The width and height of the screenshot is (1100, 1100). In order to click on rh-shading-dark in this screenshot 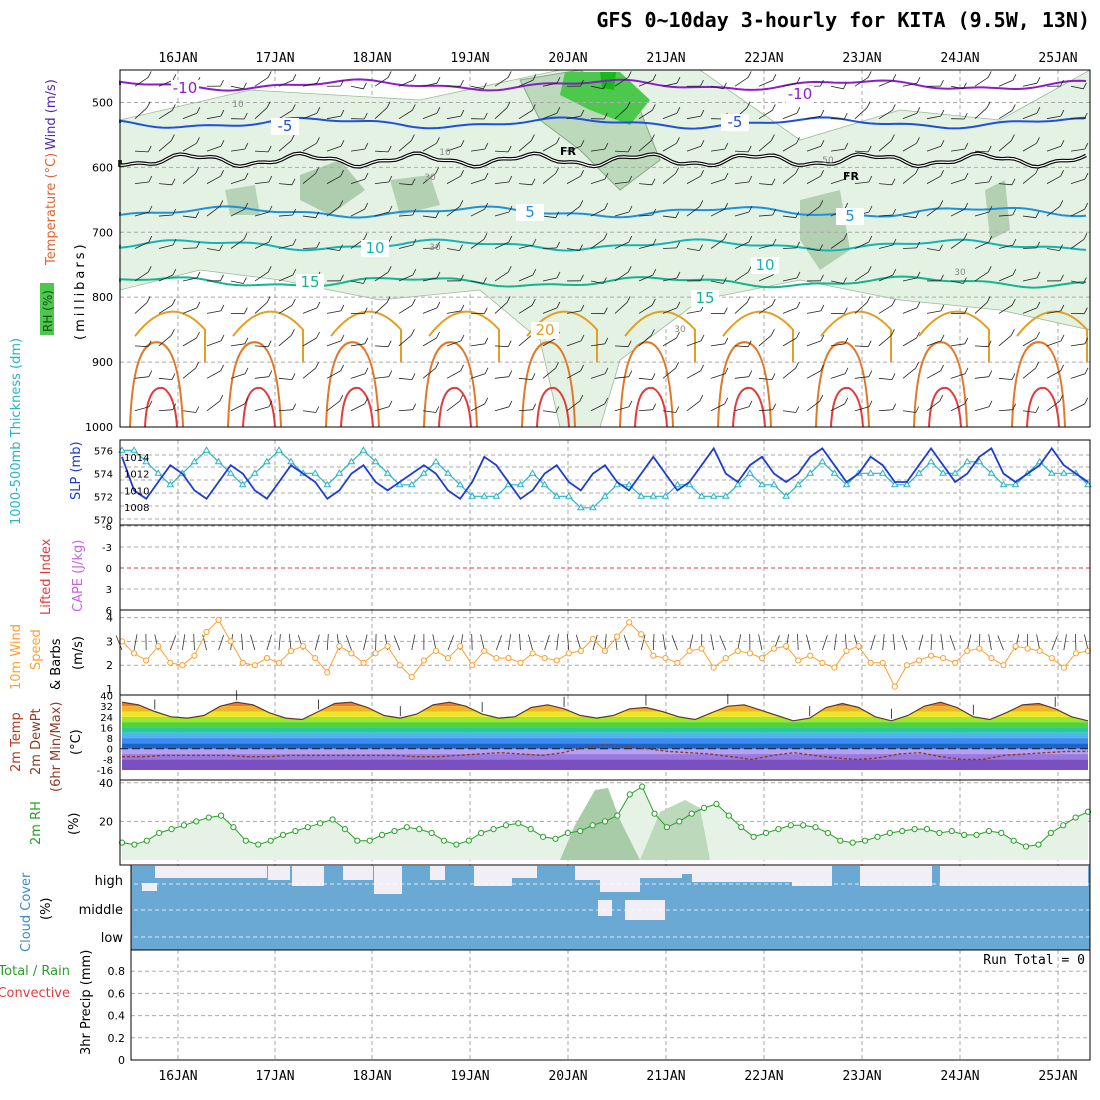, I will do `click(997, 210)`.